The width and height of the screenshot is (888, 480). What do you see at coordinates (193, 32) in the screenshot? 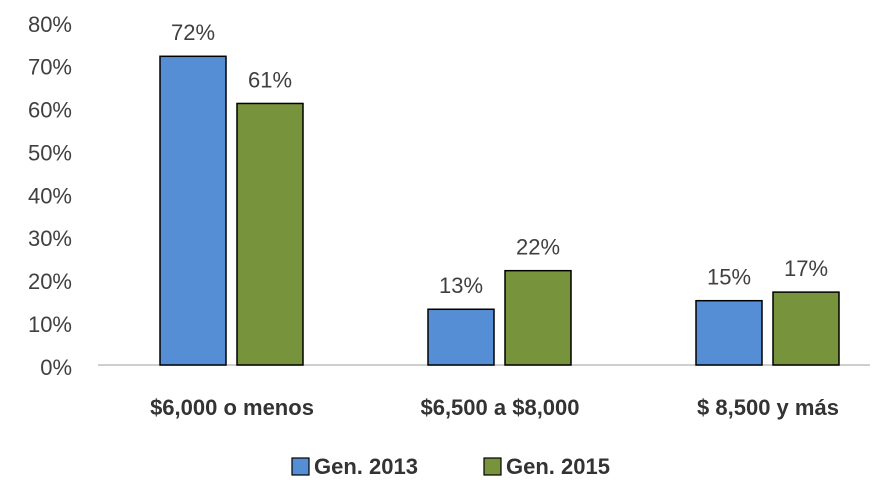
I see `data-label: 72%` at bounding box center [193, 32].